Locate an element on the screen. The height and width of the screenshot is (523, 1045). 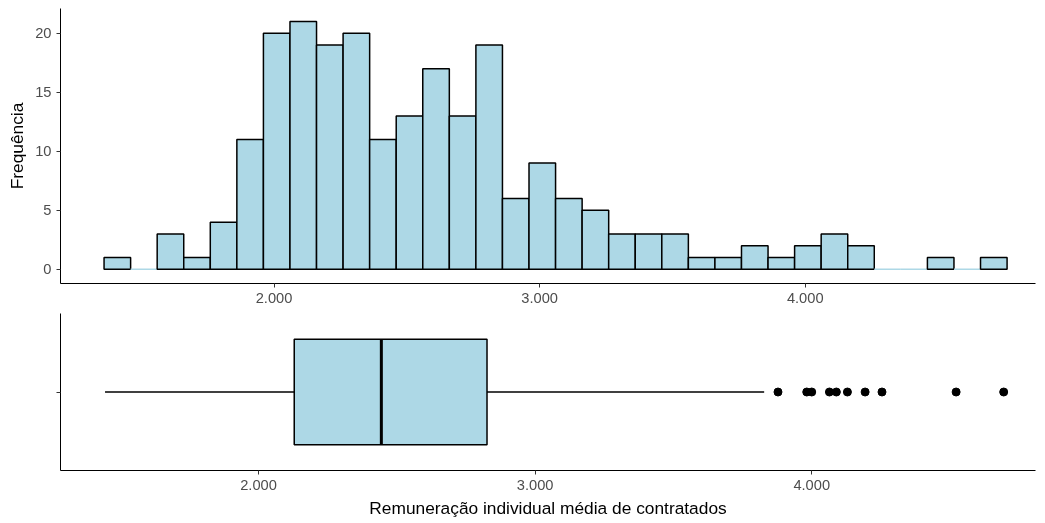
y-axis-title: Frequência is located at coordinates (17, 146).